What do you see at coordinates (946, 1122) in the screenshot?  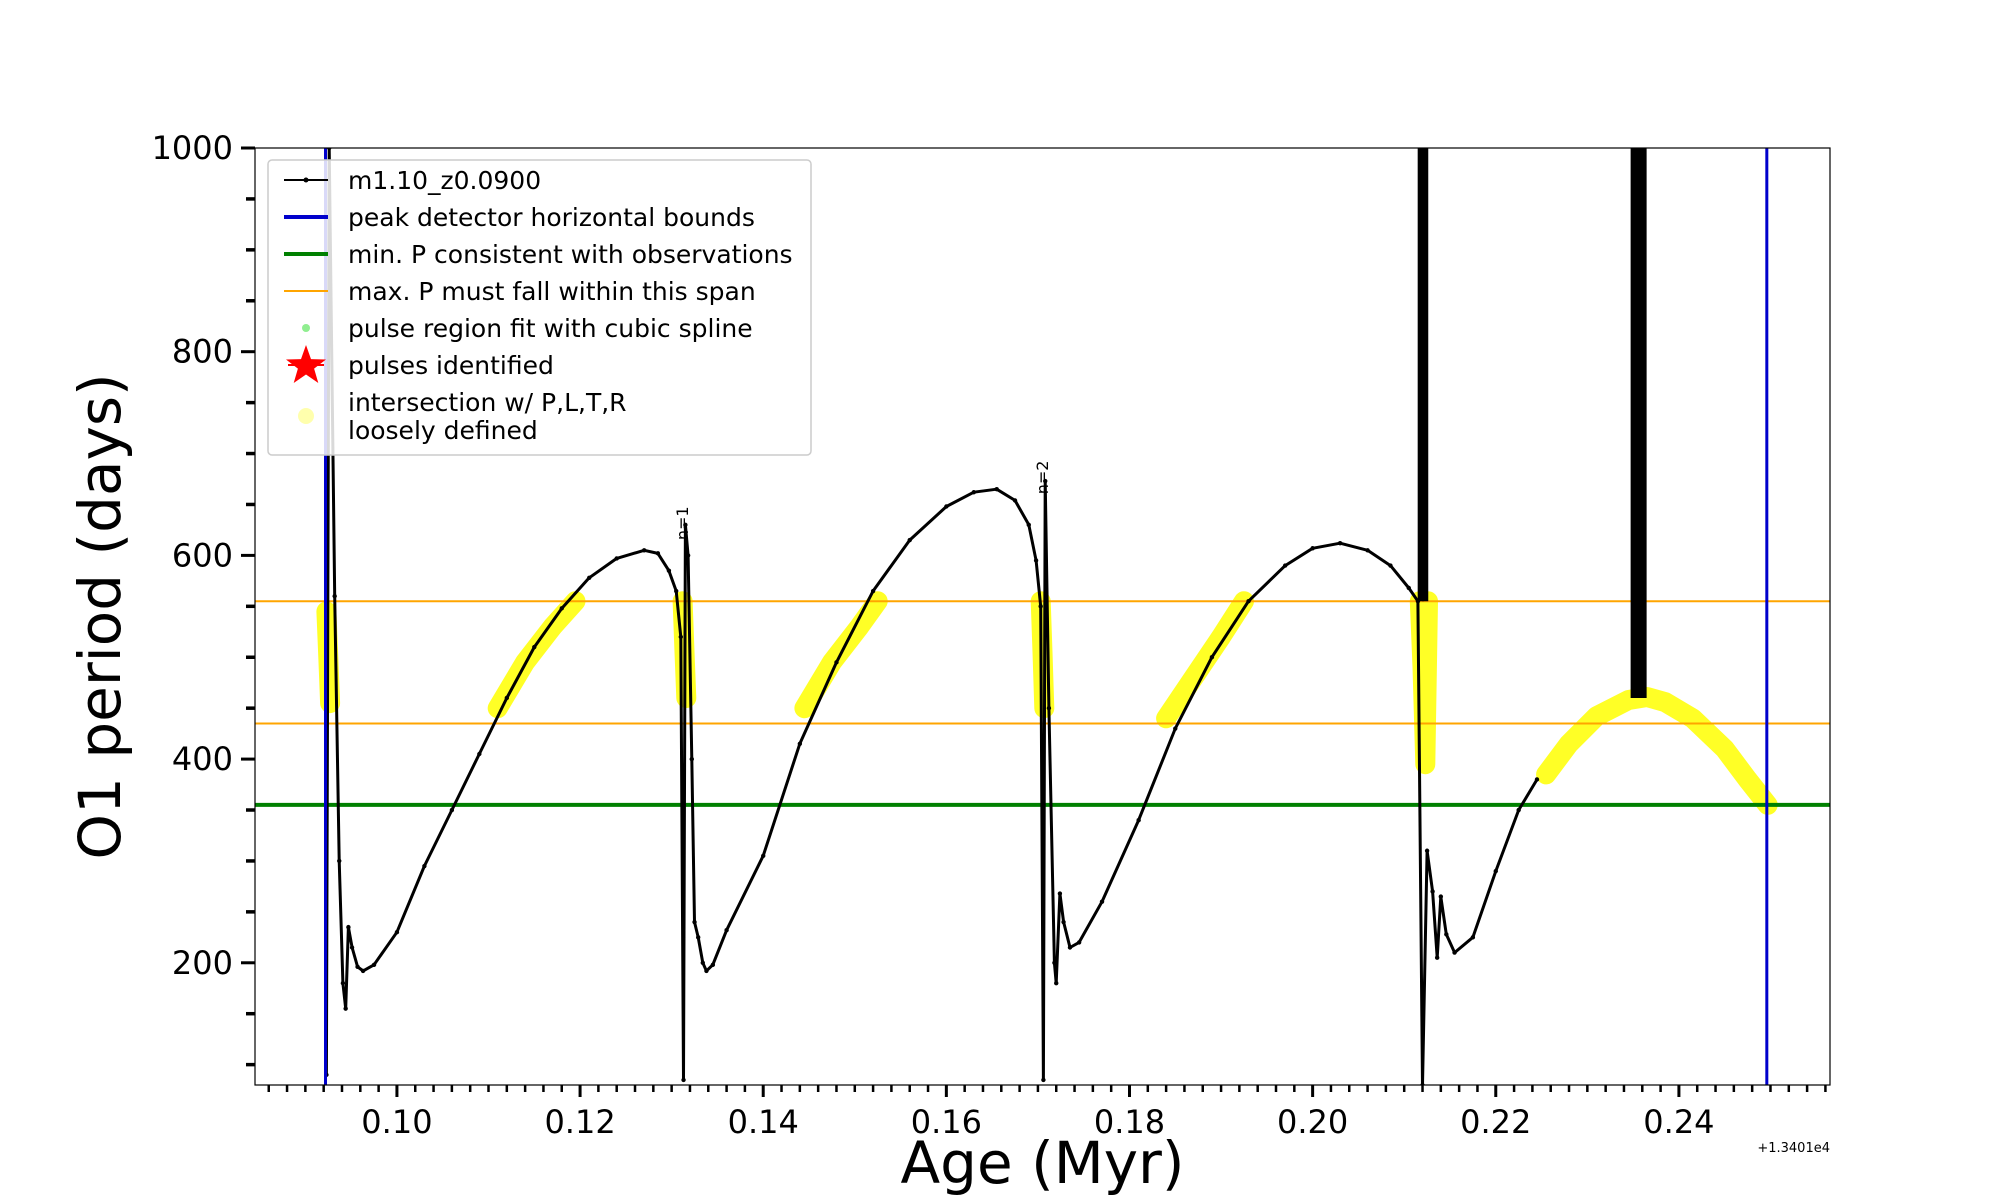 I see `x-tick-label-3: 0.16` at bounding box center [946, 1122].